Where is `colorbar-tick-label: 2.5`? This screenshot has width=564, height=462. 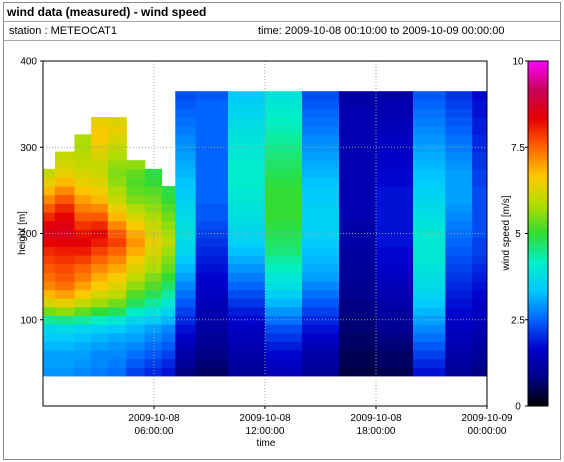 colorbar-tick-label: 2.5 is located at coordinates (518, 320).